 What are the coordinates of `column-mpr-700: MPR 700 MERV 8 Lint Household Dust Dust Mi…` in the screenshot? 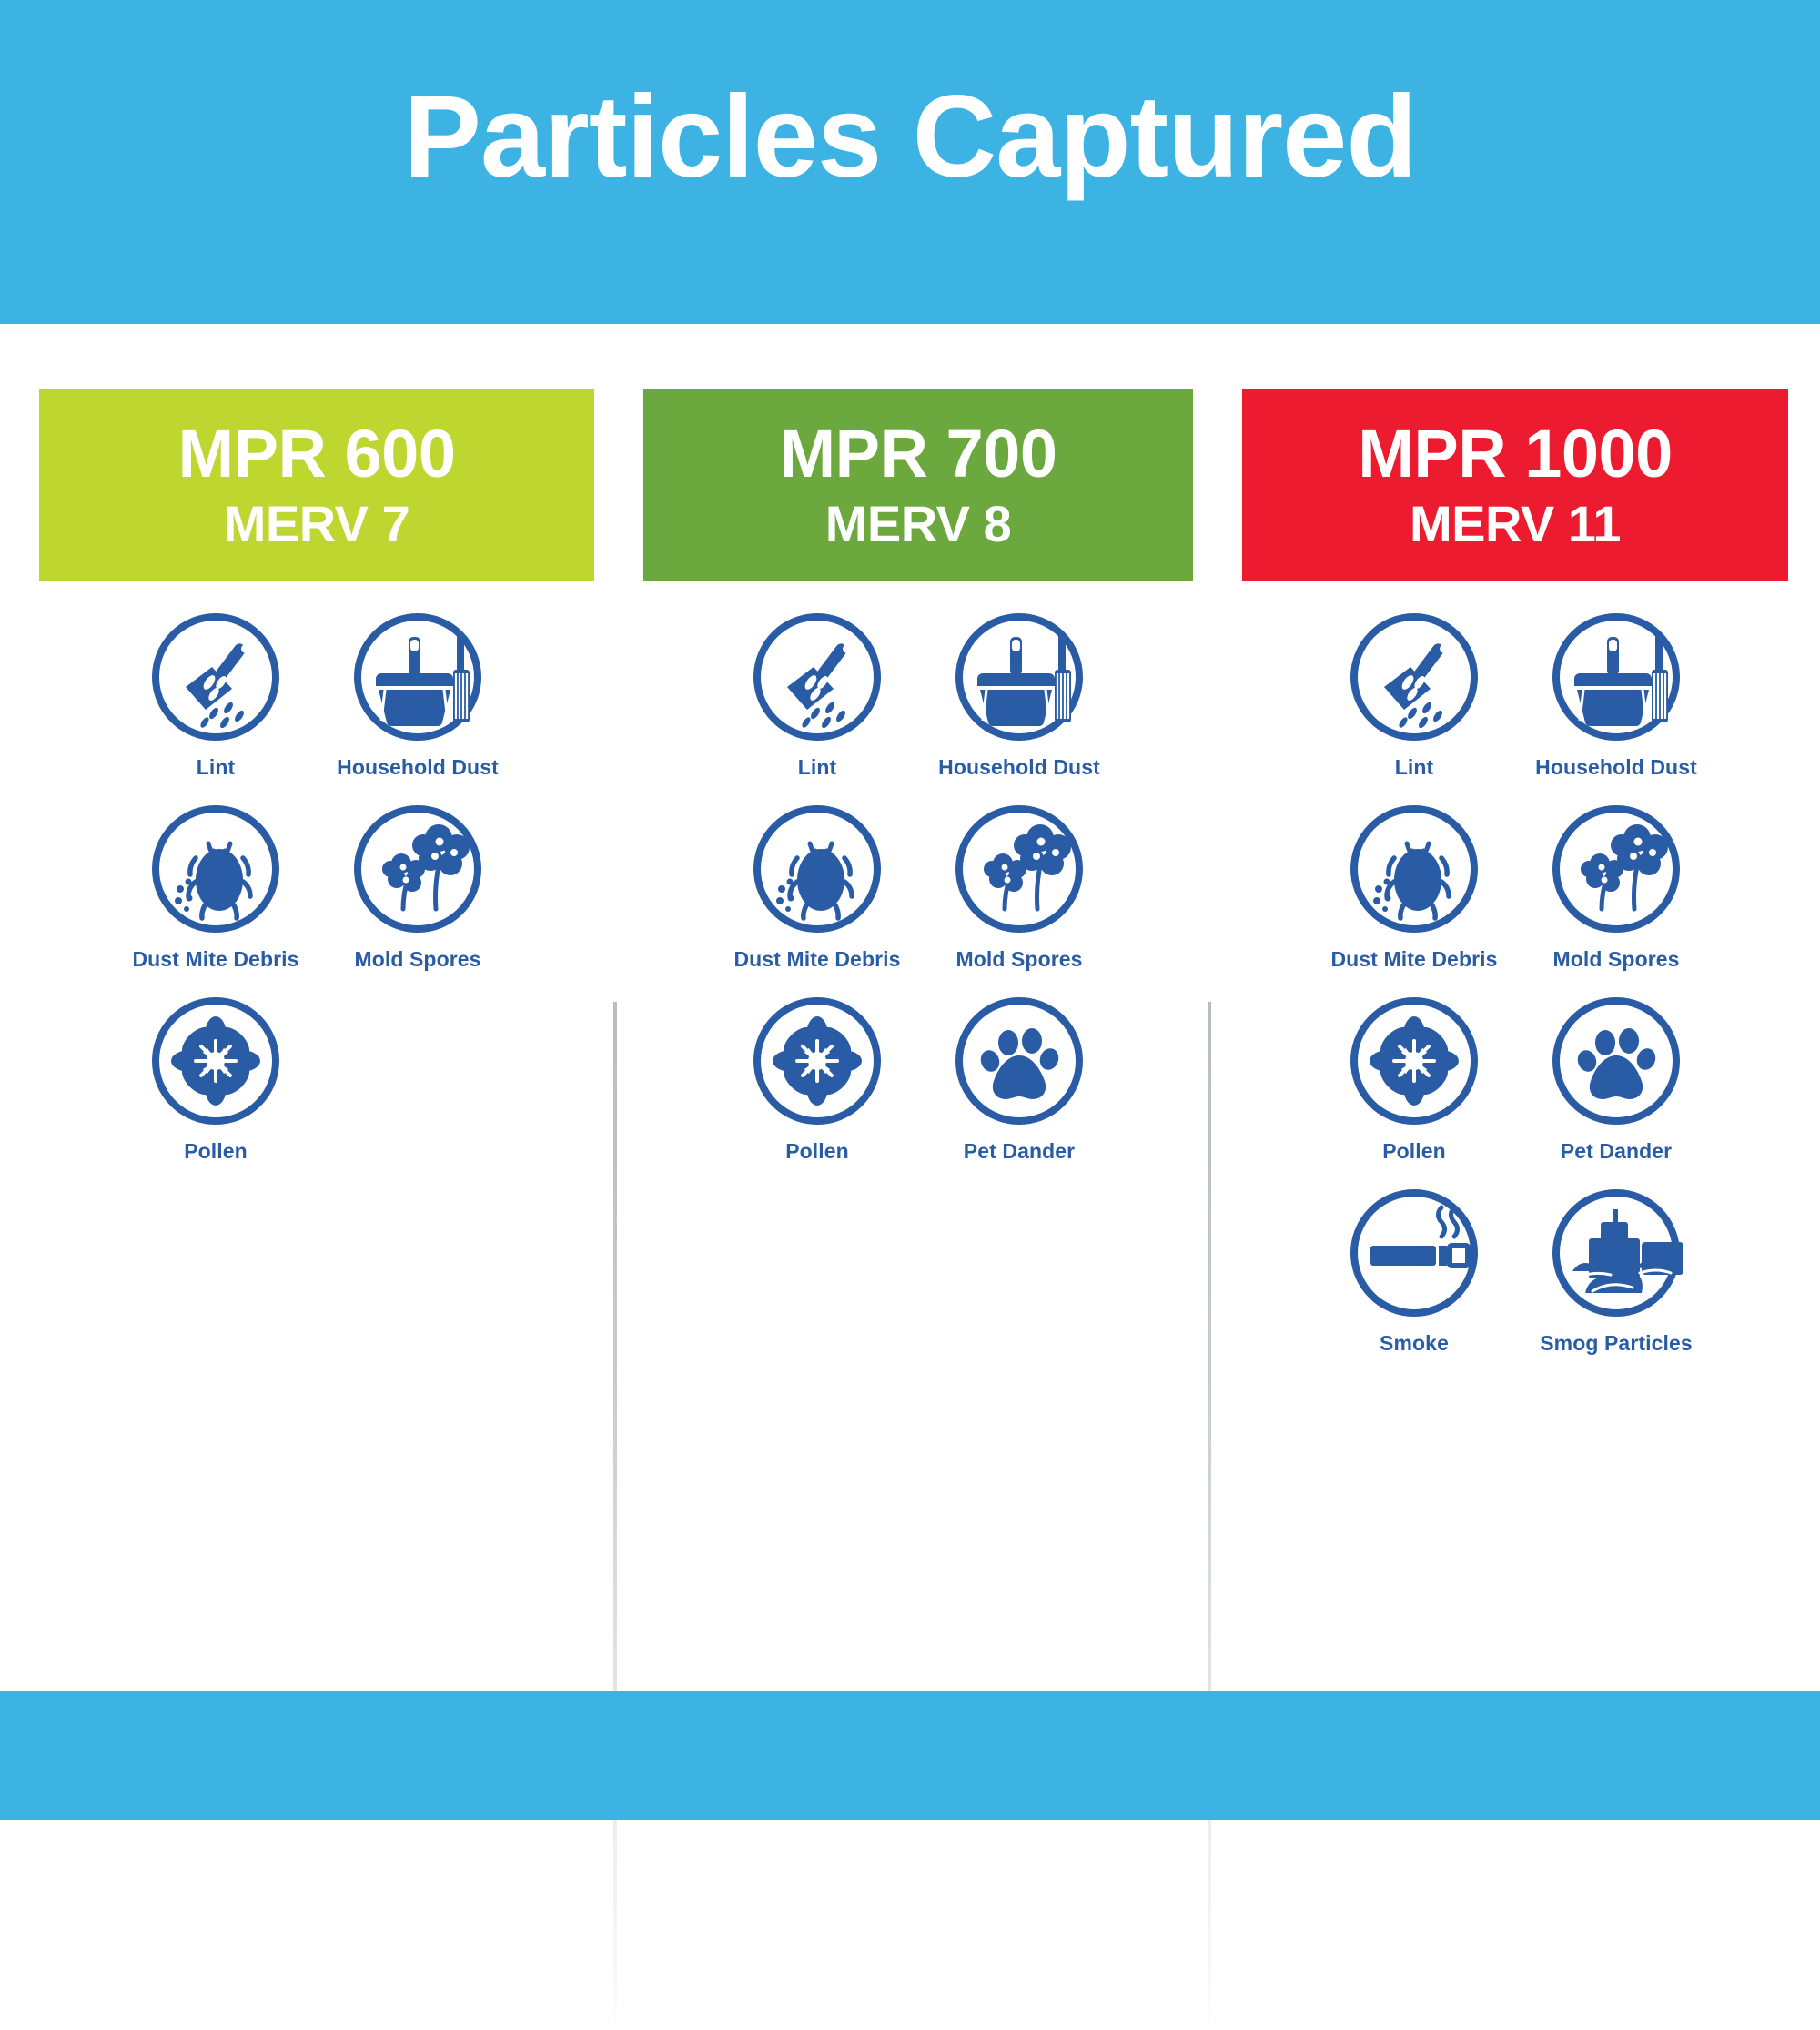 It's located at (918, 776).